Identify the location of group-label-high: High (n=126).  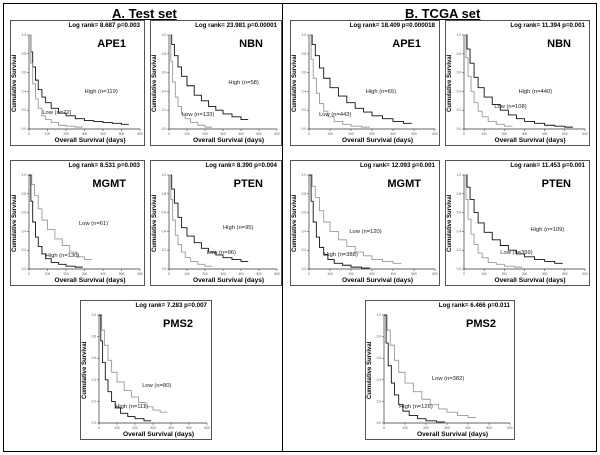
(416, 406).